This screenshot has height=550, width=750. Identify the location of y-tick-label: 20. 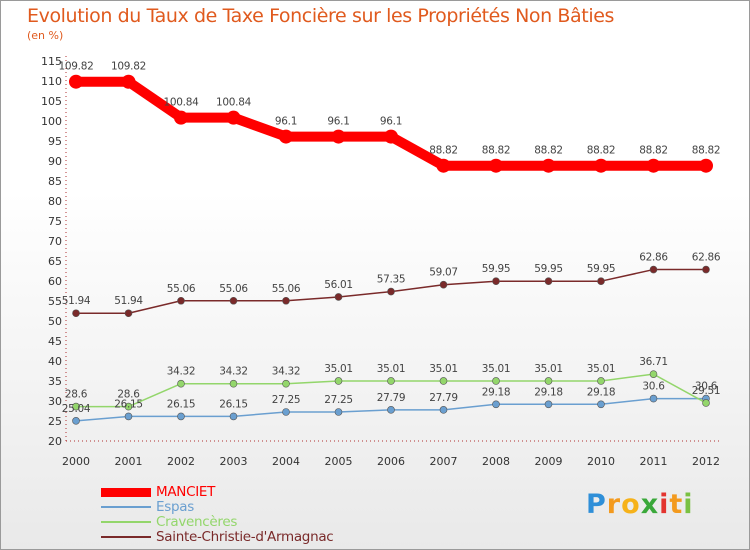
(55, 441).